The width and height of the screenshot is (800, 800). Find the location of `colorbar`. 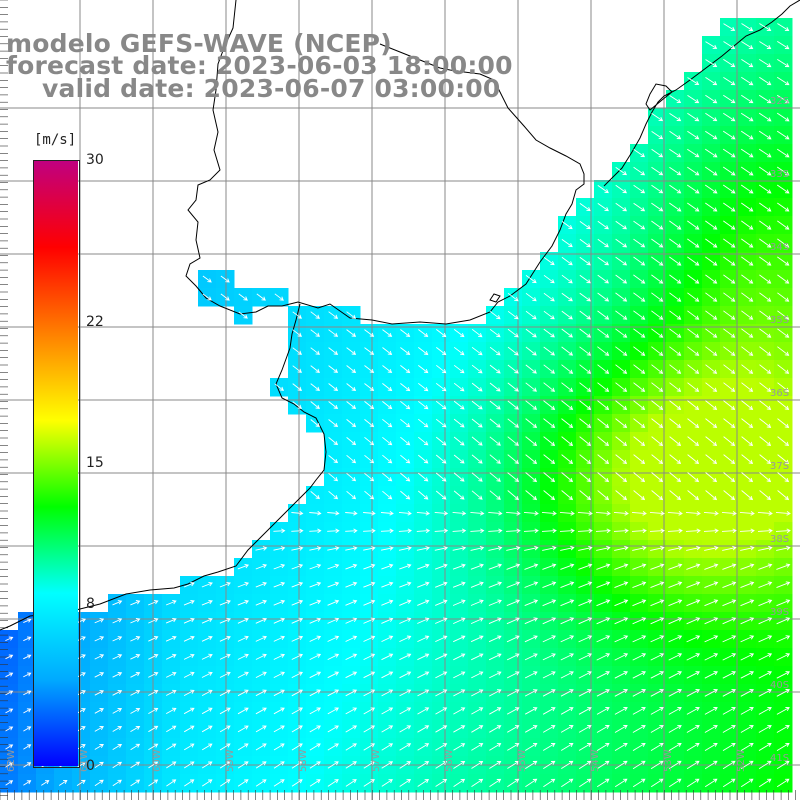

colorbar is located at coordinates (56, 464).